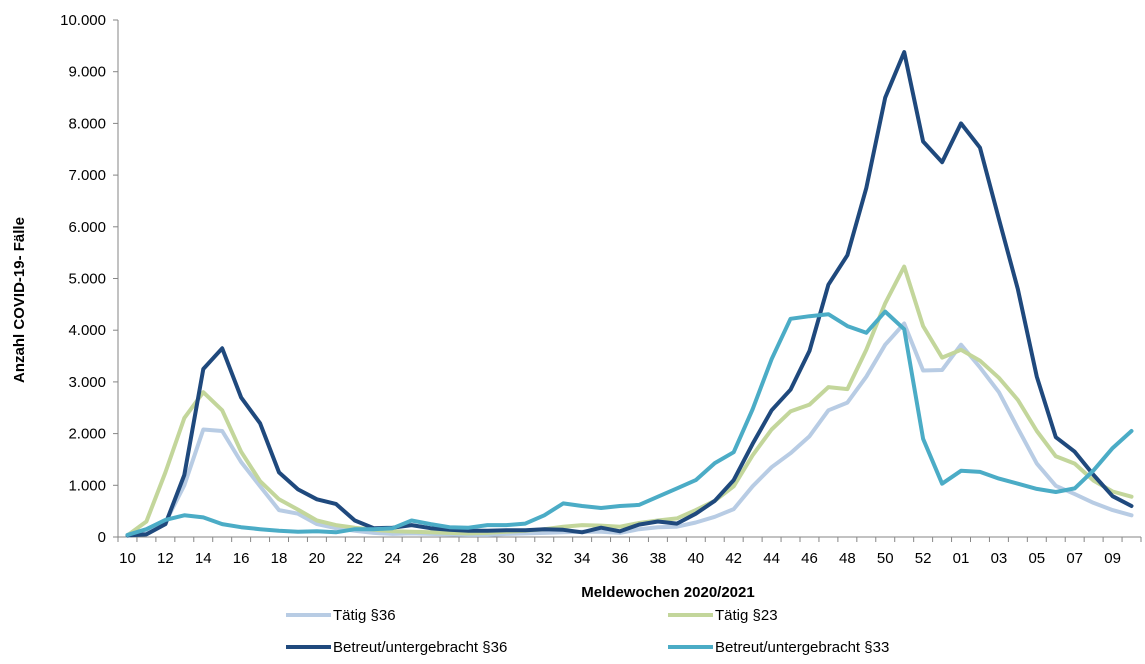 The height and width of the screenshot is (664, 1145). What do you see at coordinates (87, 382) in the screenshot?
I see `y-tick-label: 3.000` at bounding box center [87, 382].